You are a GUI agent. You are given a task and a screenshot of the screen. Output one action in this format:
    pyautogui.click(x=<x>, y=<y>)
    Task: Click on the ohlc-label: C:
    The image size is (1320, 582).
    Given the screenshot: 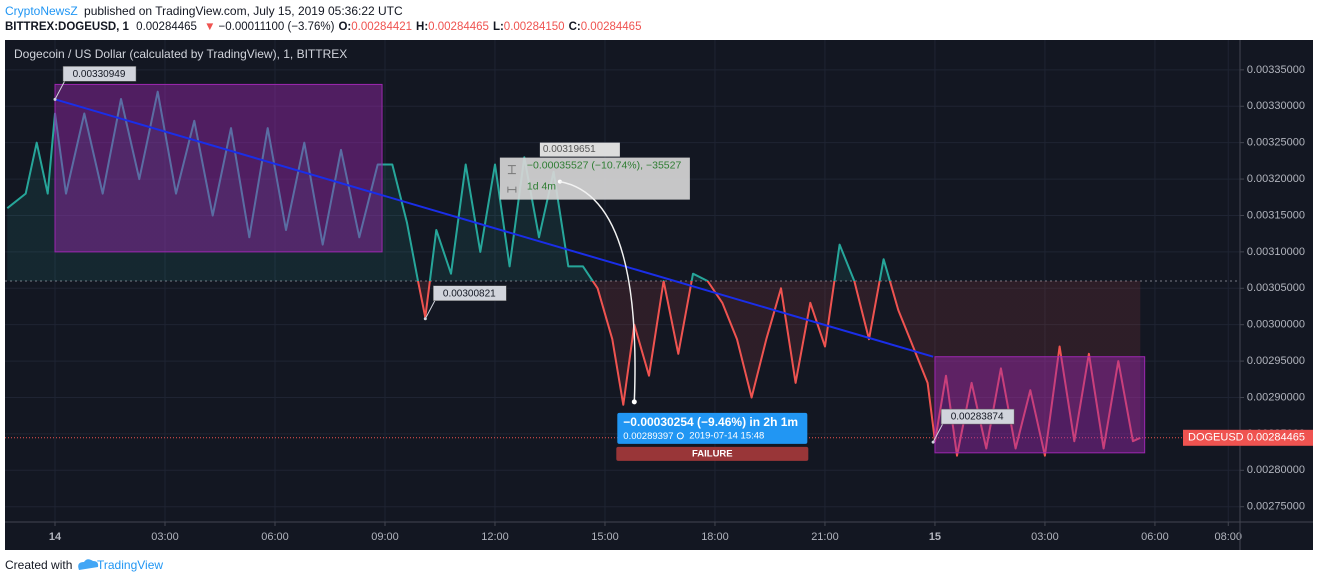 What is the action you would take?
    pyautogui.click(x=575, y=27)
    